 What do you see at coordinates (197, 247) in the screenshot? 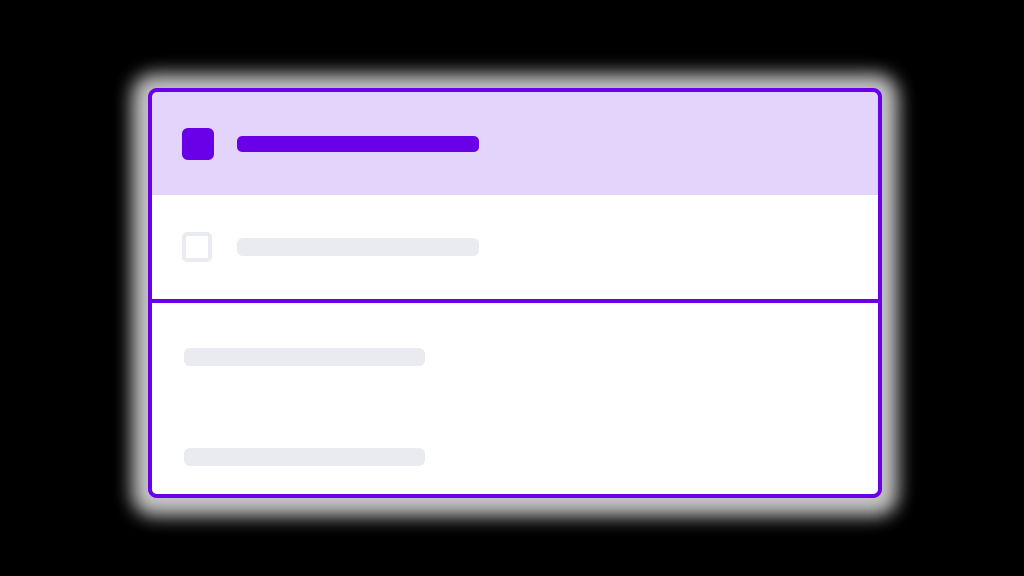
I see `checkbox-unchecked-icon` at bounding box center [197, 247].